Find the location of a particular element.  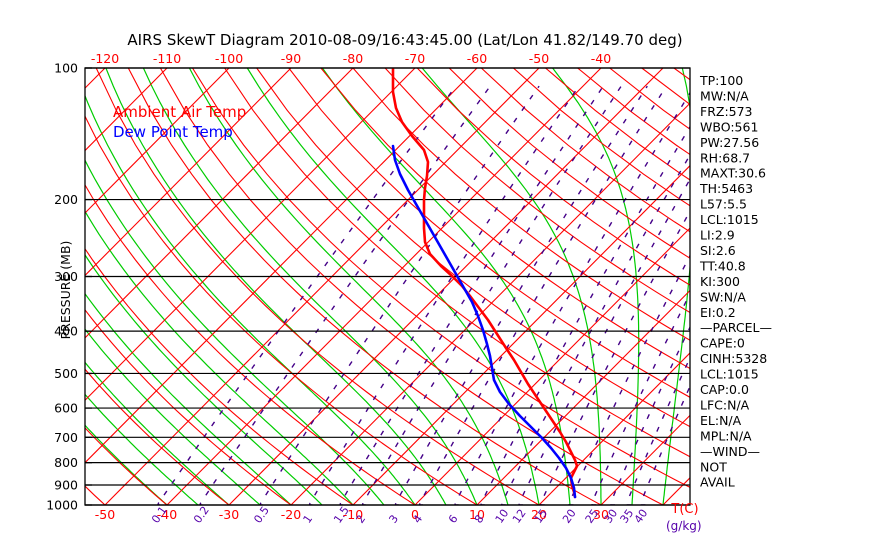

stats-item: RH:68.7 is located at coordinates (725, 157).